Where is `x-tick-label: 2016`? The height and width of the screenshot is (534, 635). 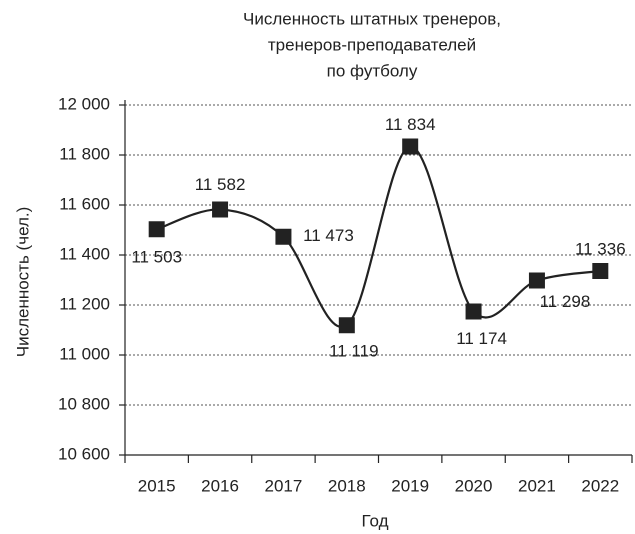 x-tick-label: 2016 is located at coordinates (220, 485).